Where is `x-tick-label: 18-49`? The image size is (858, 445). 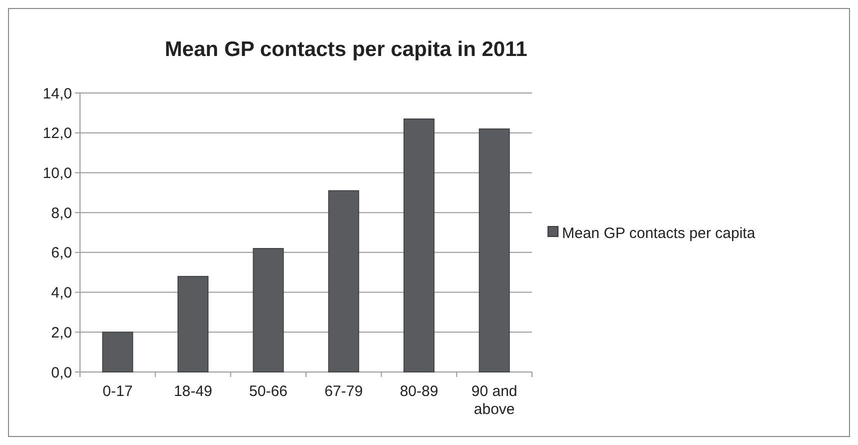 x-tick-label: 18-49 is located at coordinates (193, 391).